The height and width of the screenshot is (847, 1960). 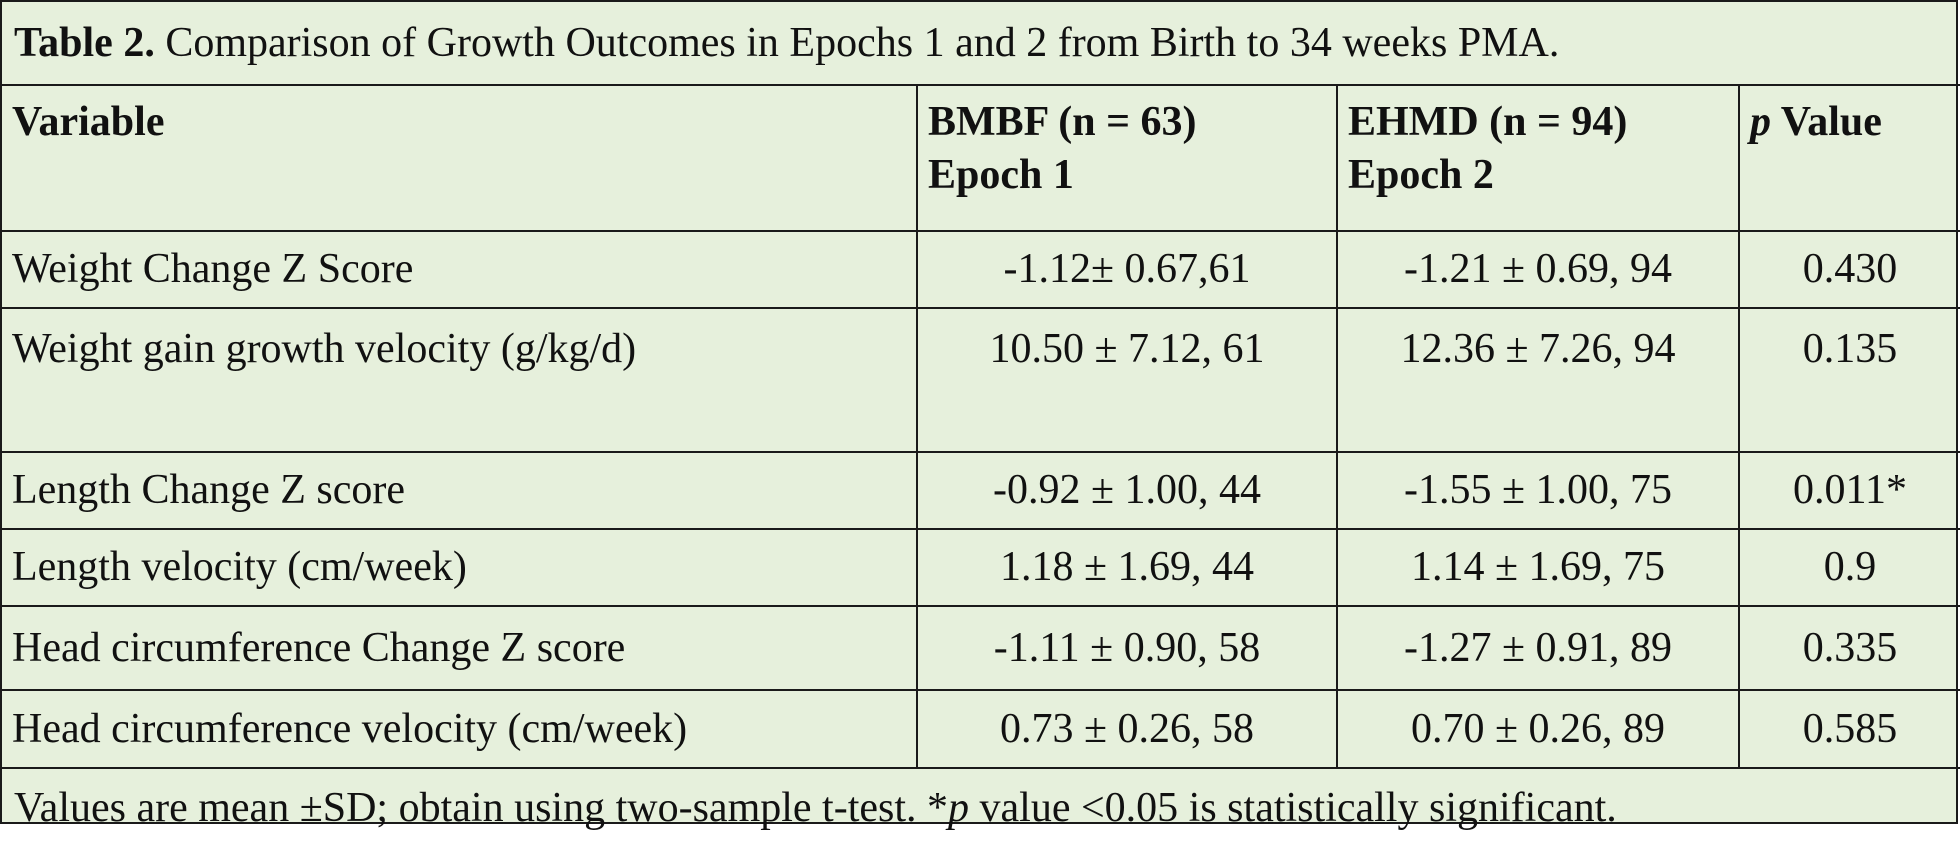 What do you see at coordinates (1127, 648) in the screenshot?
I see `bmbf-cell: -1.11 ± 0.90, 58` at bounding box center [1127, 648].